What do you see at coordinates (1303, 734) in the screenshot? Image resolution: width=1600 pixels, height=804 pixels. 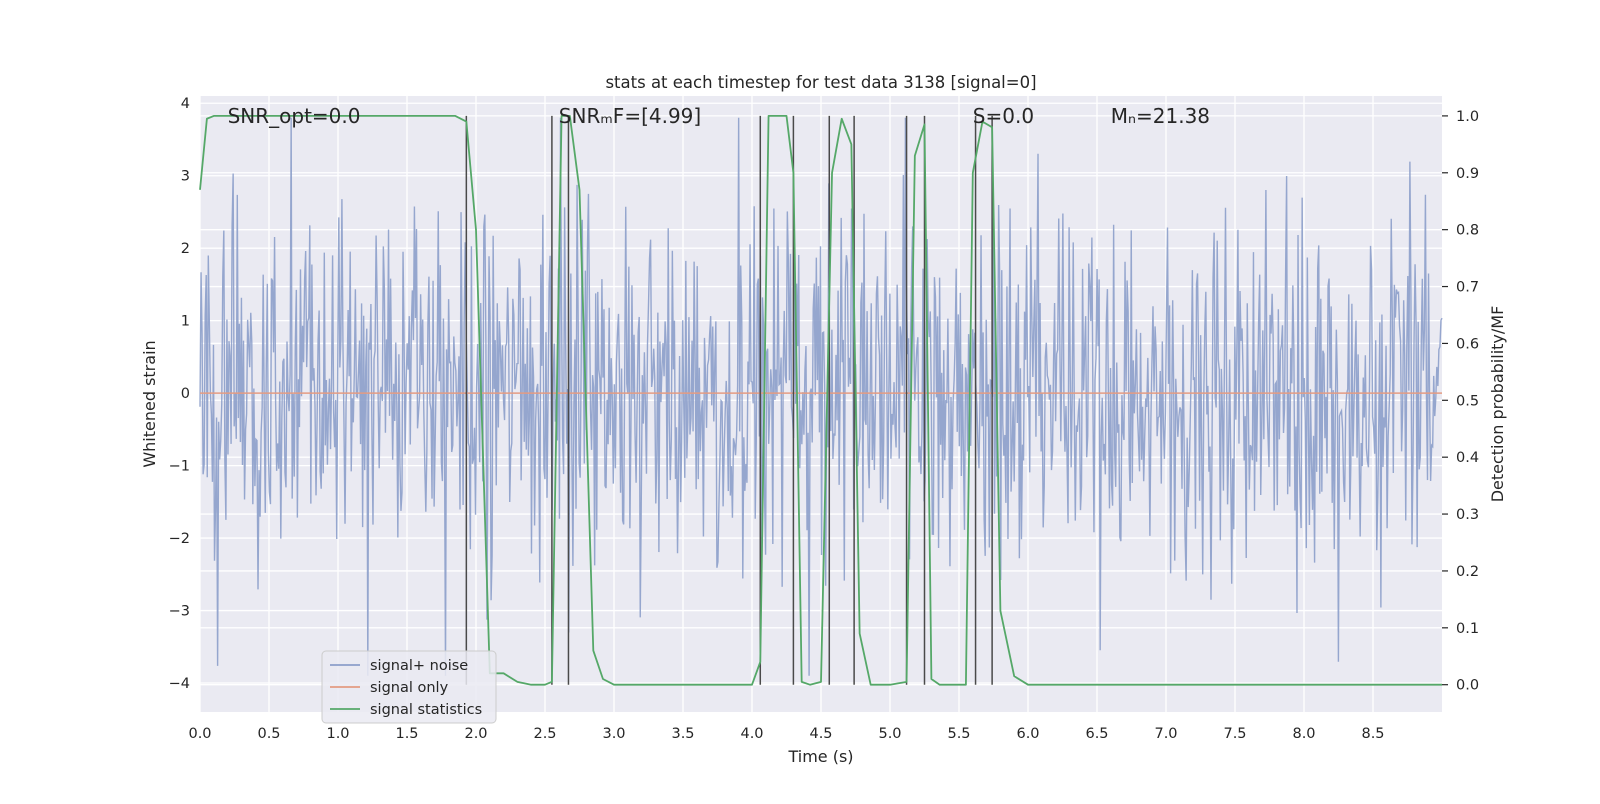 I see `x-tick-label-16: 8.0` at bounding box center [1303, 734].